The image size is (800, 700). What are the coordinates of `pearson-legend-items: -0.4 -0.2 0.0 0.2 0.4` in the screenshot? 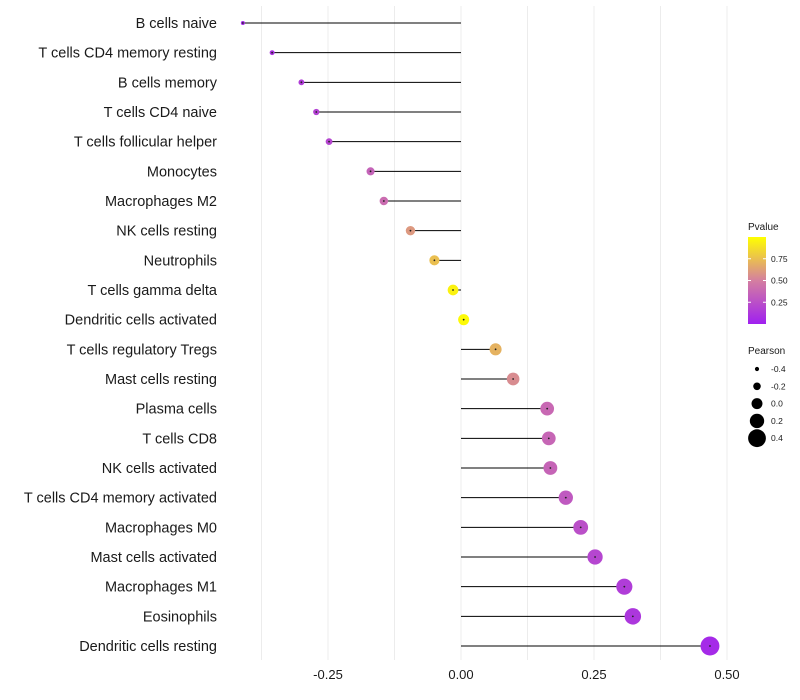 It's located at (767, 406).